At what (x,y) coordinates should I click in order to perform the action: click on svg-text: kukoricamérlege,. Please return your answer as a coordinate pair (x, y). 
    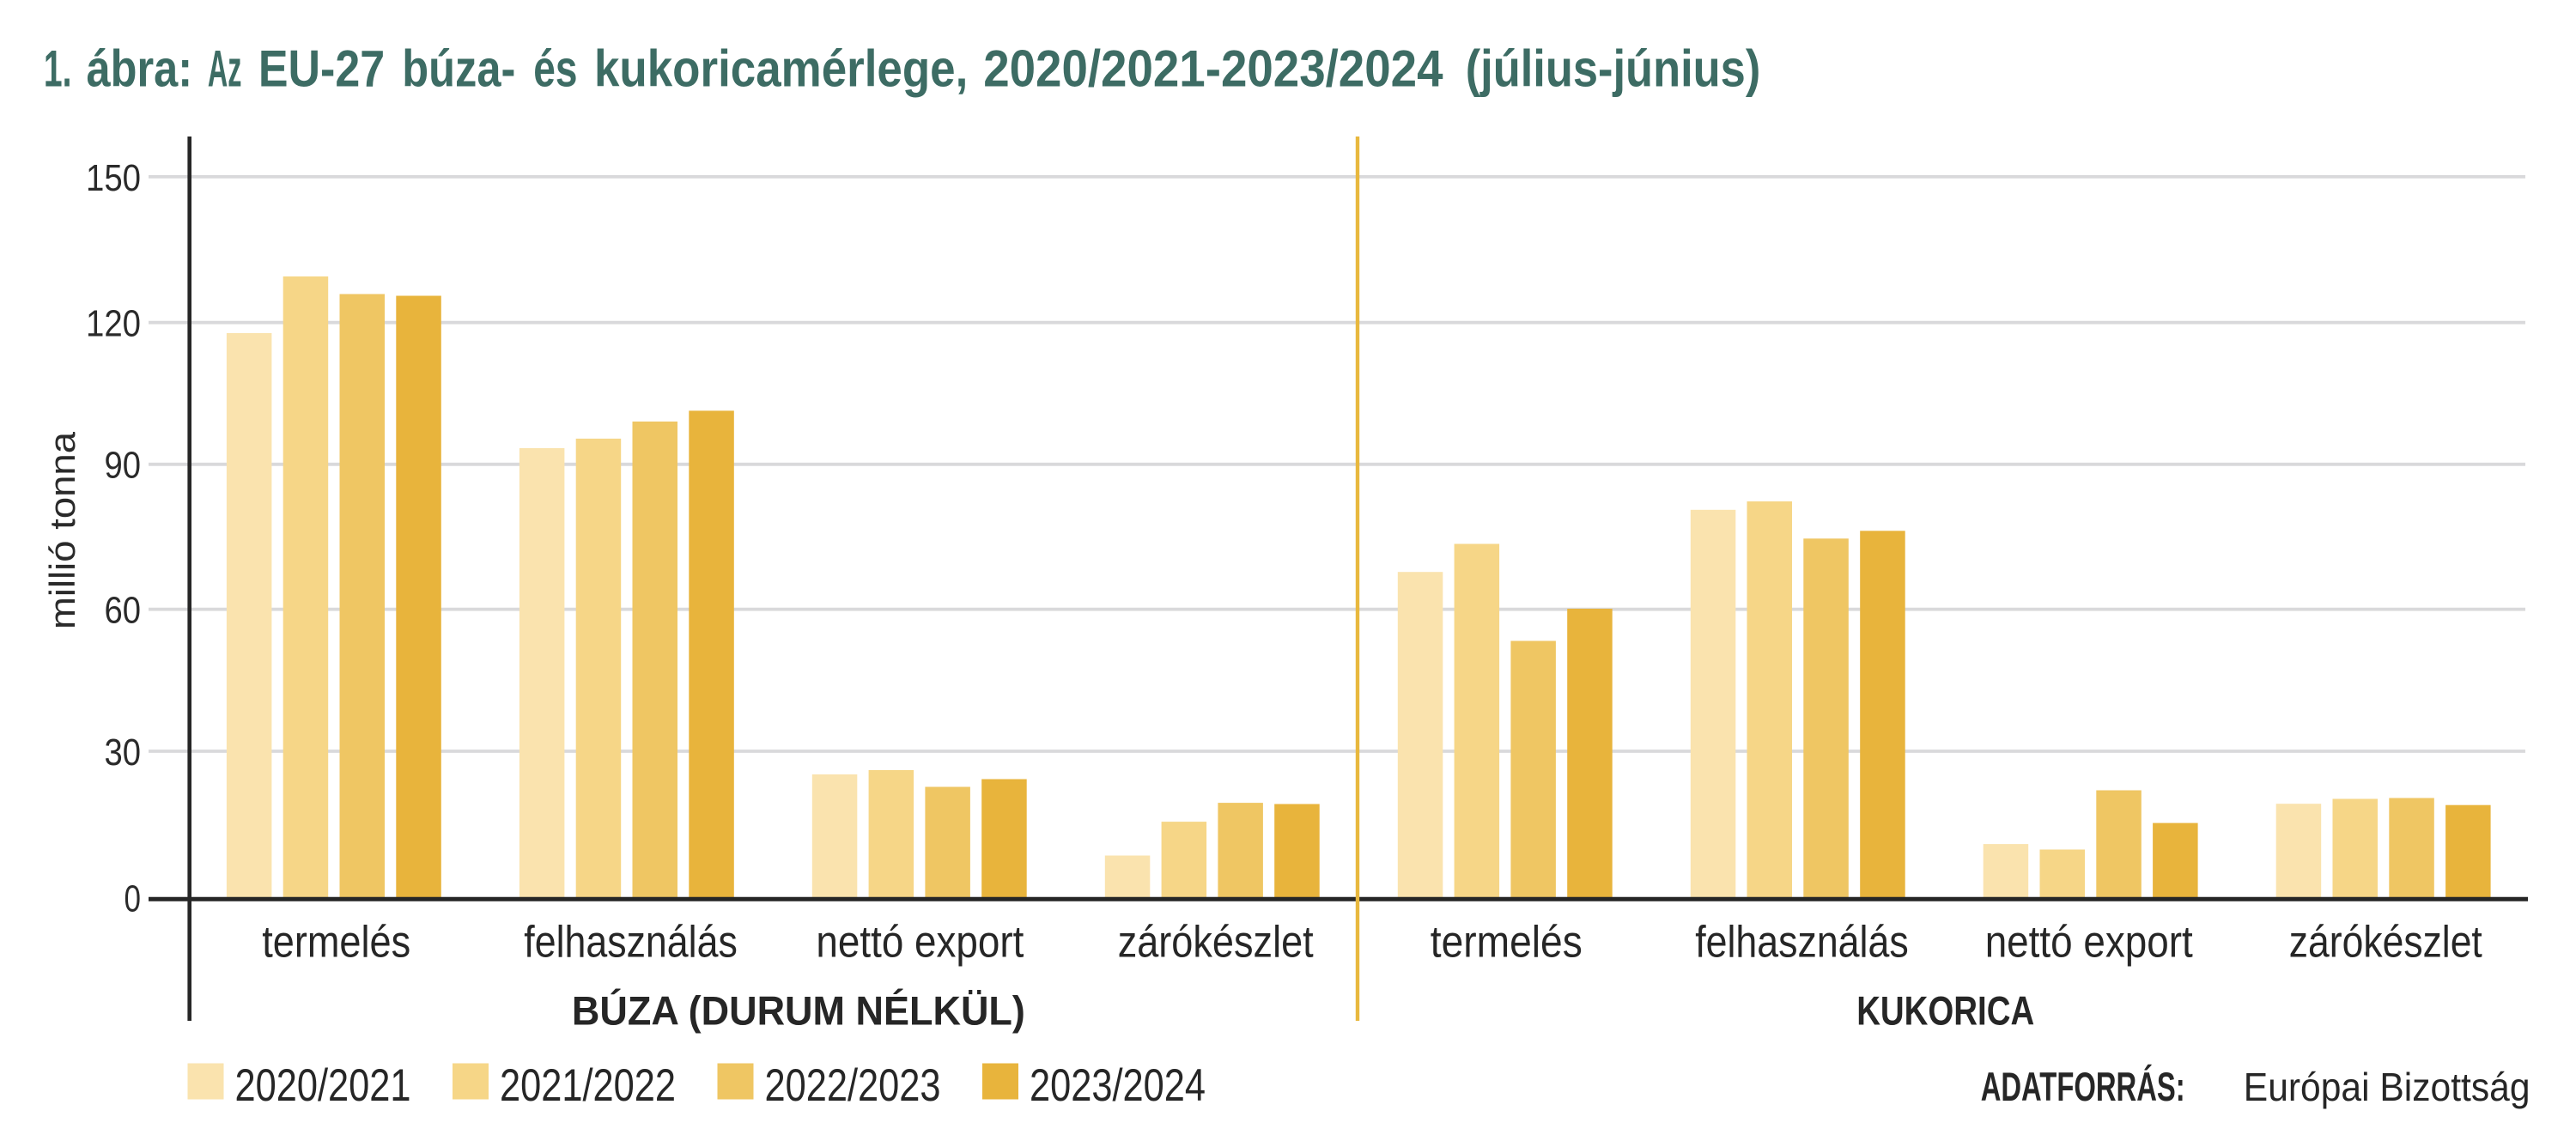
    Looking at the image, I should click on (781, 69).